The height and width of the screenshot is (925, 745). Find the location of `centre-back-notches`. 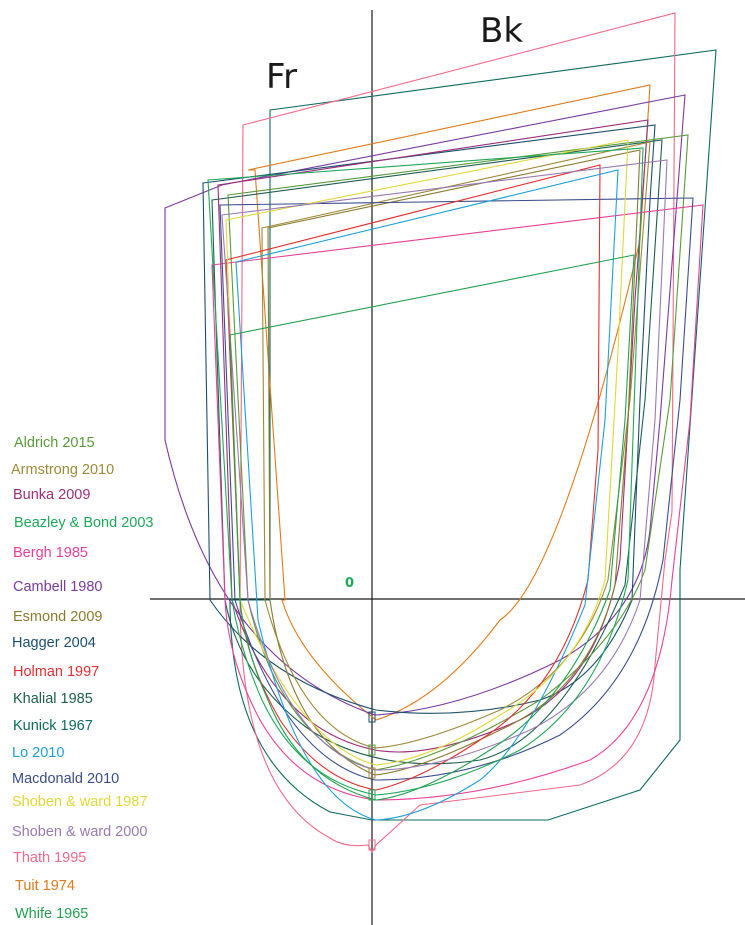

centre-back-notches is located at coordinates (372, 781).